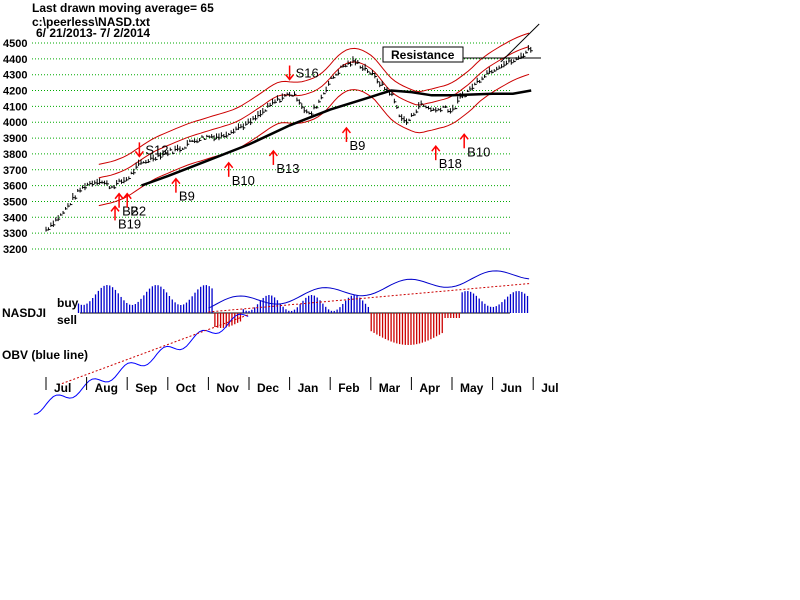  What do you see at coordinates (15, 234) in the screenshot?
I see `ytick-3300: 3300` at bounding box center [15, 234].